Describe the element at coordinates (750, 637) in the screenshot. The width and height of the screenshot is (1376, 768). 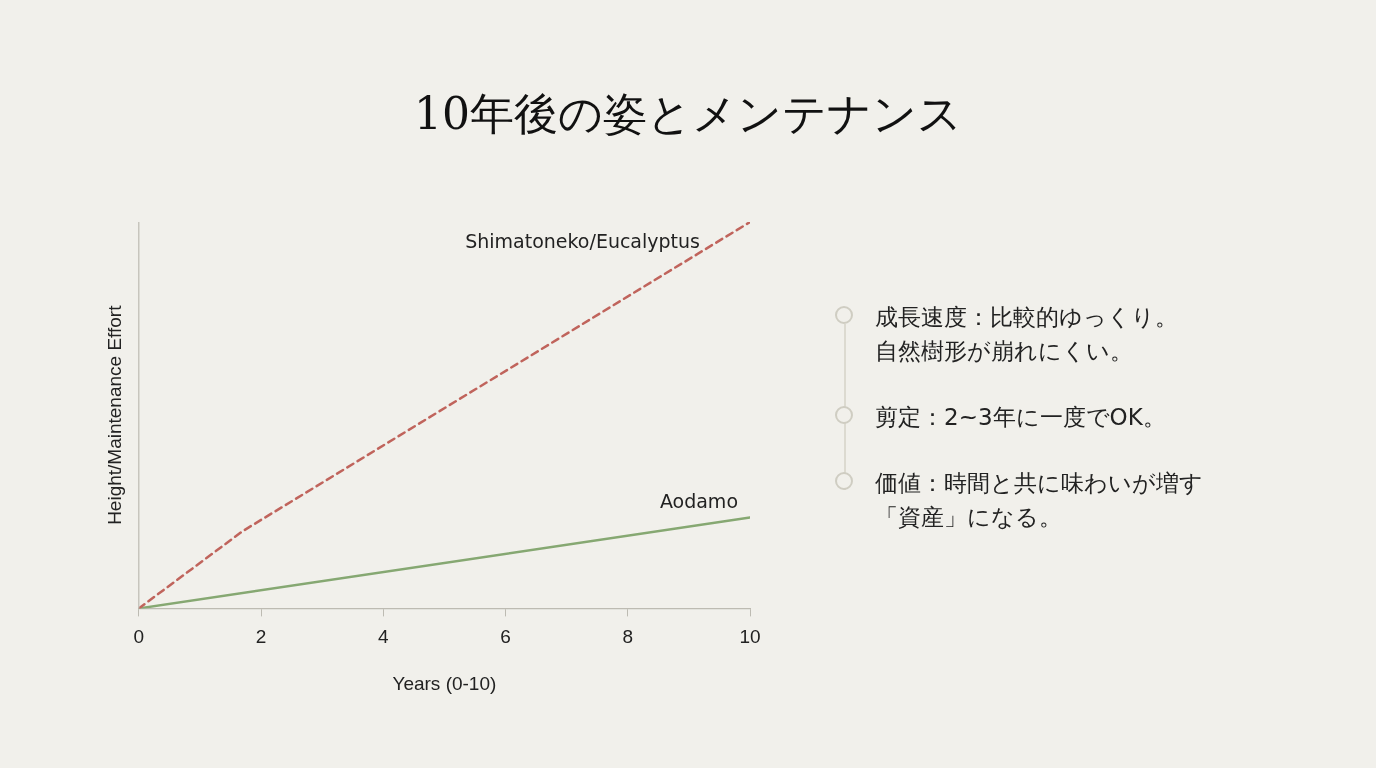
I see `x-tick-label: 10` at that location.